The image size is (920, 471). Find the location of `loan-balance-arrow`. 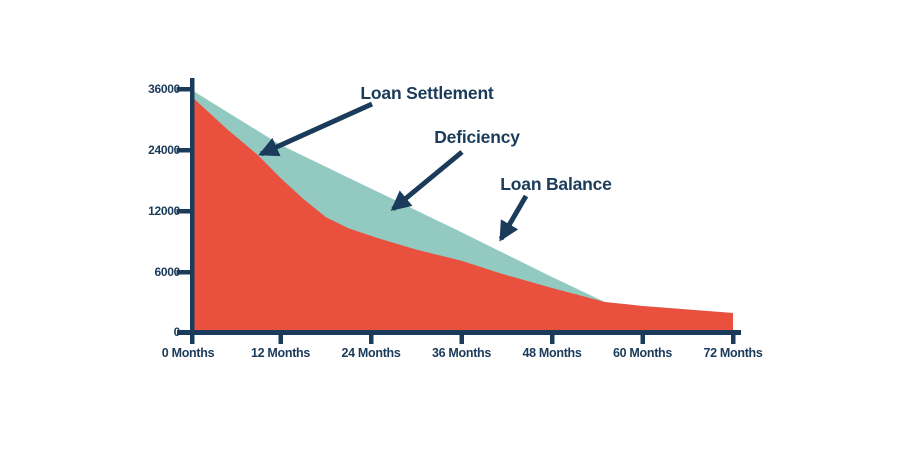

loan-balance-arrow is located at coordinates (513, 218).